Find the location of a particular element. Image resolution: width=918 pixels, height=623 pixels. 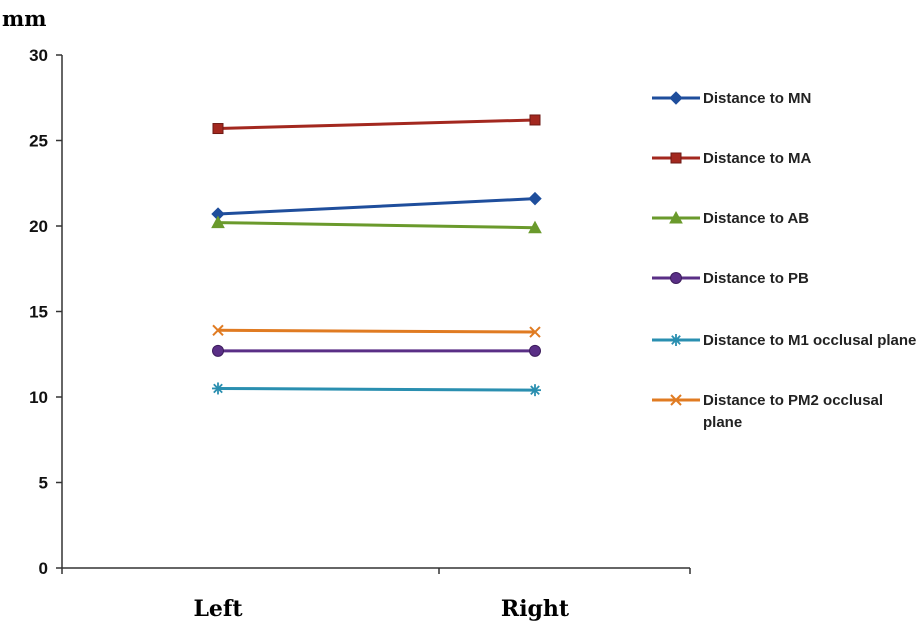

legend-item: Distance to AB is located at coordinates (730, 218).